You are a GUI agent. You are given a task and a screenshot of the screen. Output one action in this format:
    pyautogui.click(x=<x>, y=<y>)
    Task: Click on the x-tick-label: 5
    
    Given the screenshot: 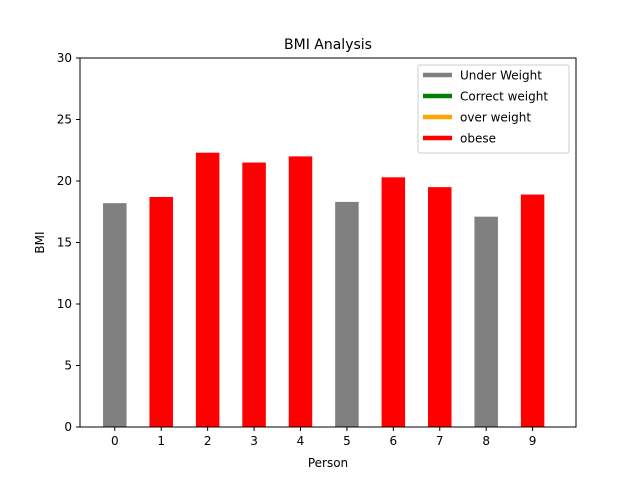 What is the action you would take?
    pyautogui.click(x=347, y=441)
    